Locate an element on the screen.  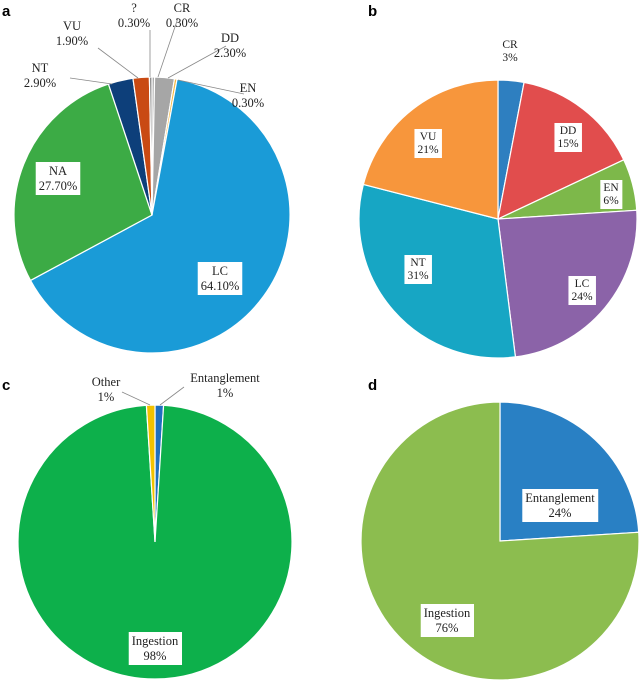
label-box-b-lc is located at coordinates (582, 290).